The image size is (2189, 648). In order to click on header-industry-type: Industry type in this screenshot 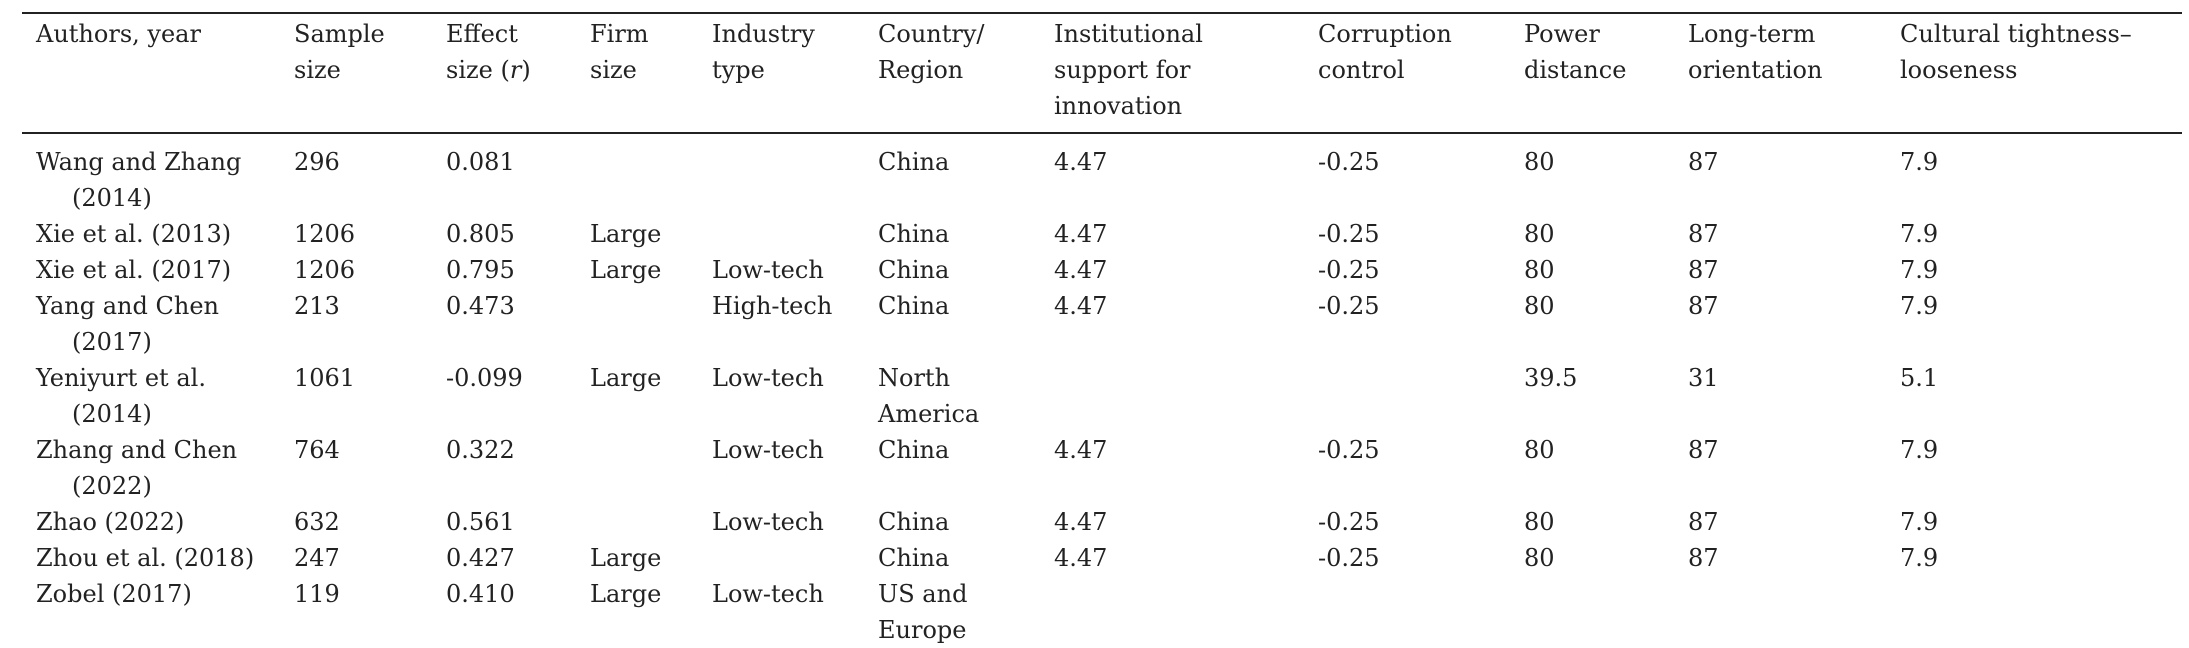, I will do `click(763, 52)`.